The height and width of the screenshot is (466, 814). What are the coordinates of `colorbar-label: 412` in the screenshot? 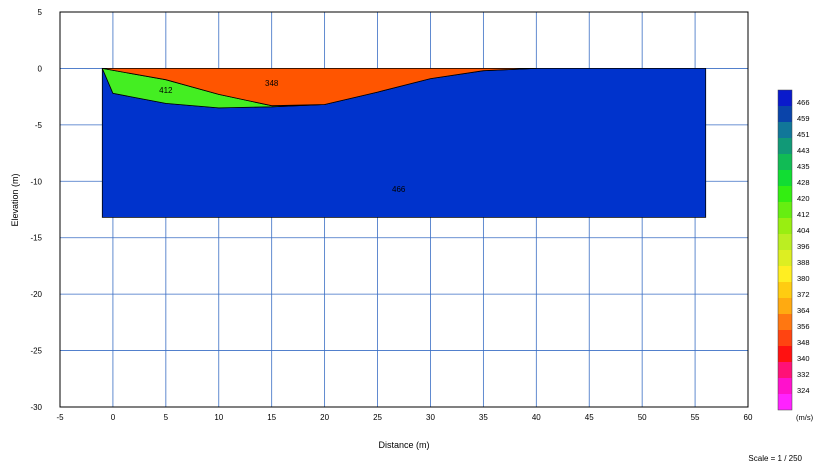 It's located at (803, 214).